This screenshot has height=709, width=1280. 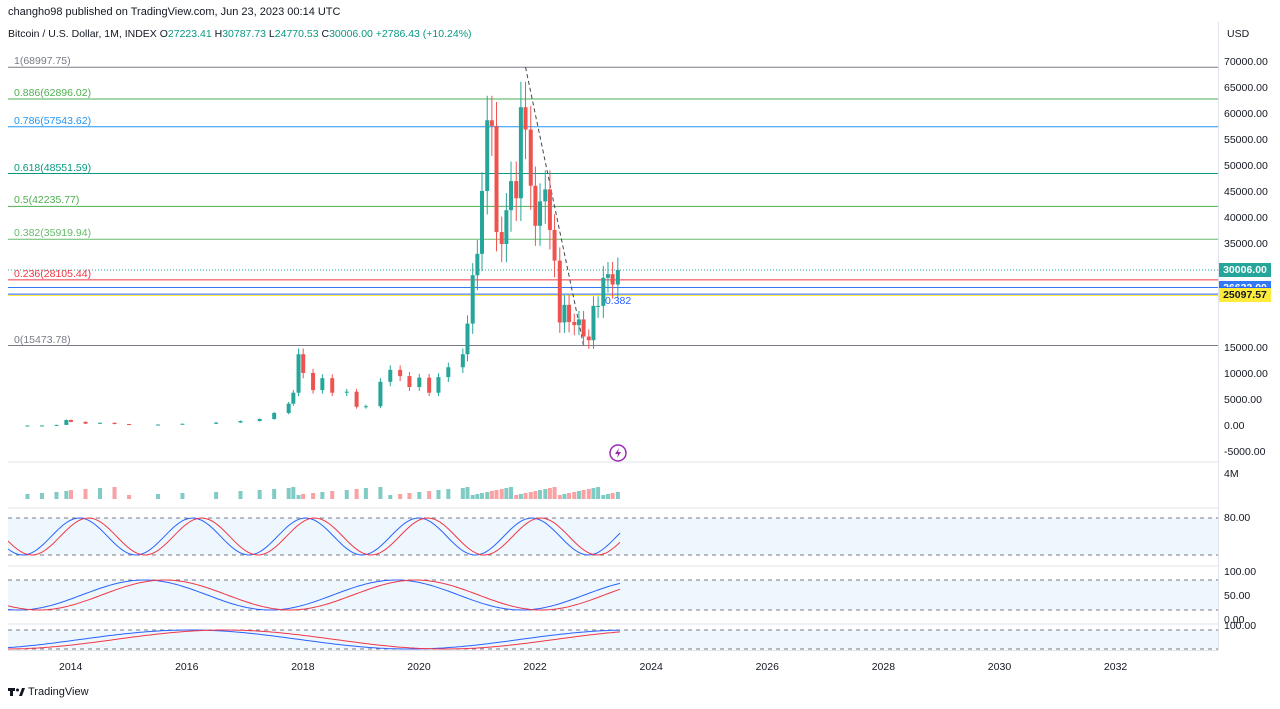 What do you see at coordinates (1237, 518) in the screenshot?
I see `stoch-fast-tick: 80.00` at bounding box center [1237, 518].